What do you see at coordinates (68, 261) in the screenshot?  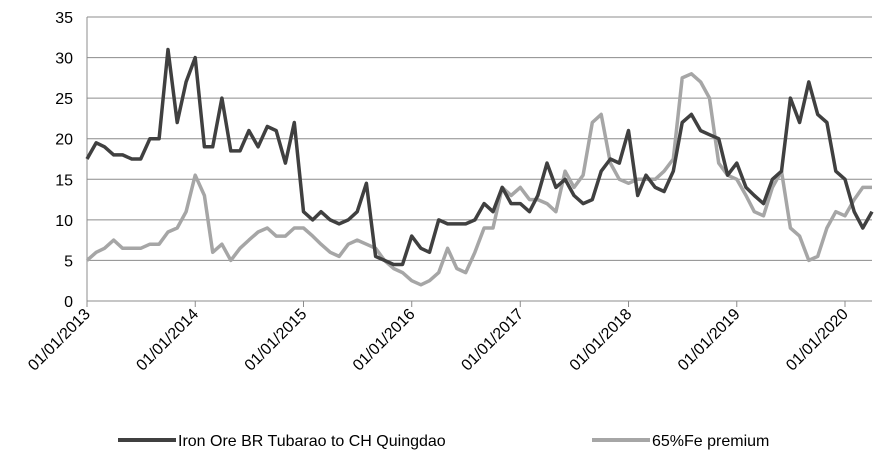 I see `y-tick-label: 5` at bounding box center [68, 261].